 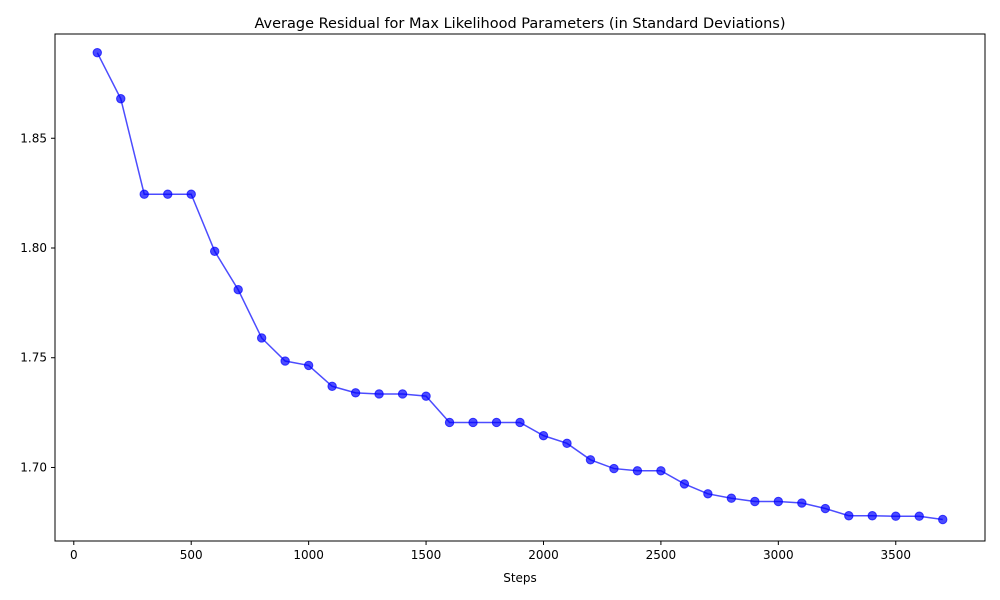 What do you see at coordinates (520, 578) in the screenshot?
I see `x-axis-label: Steps` at bounding box center [520, 578].